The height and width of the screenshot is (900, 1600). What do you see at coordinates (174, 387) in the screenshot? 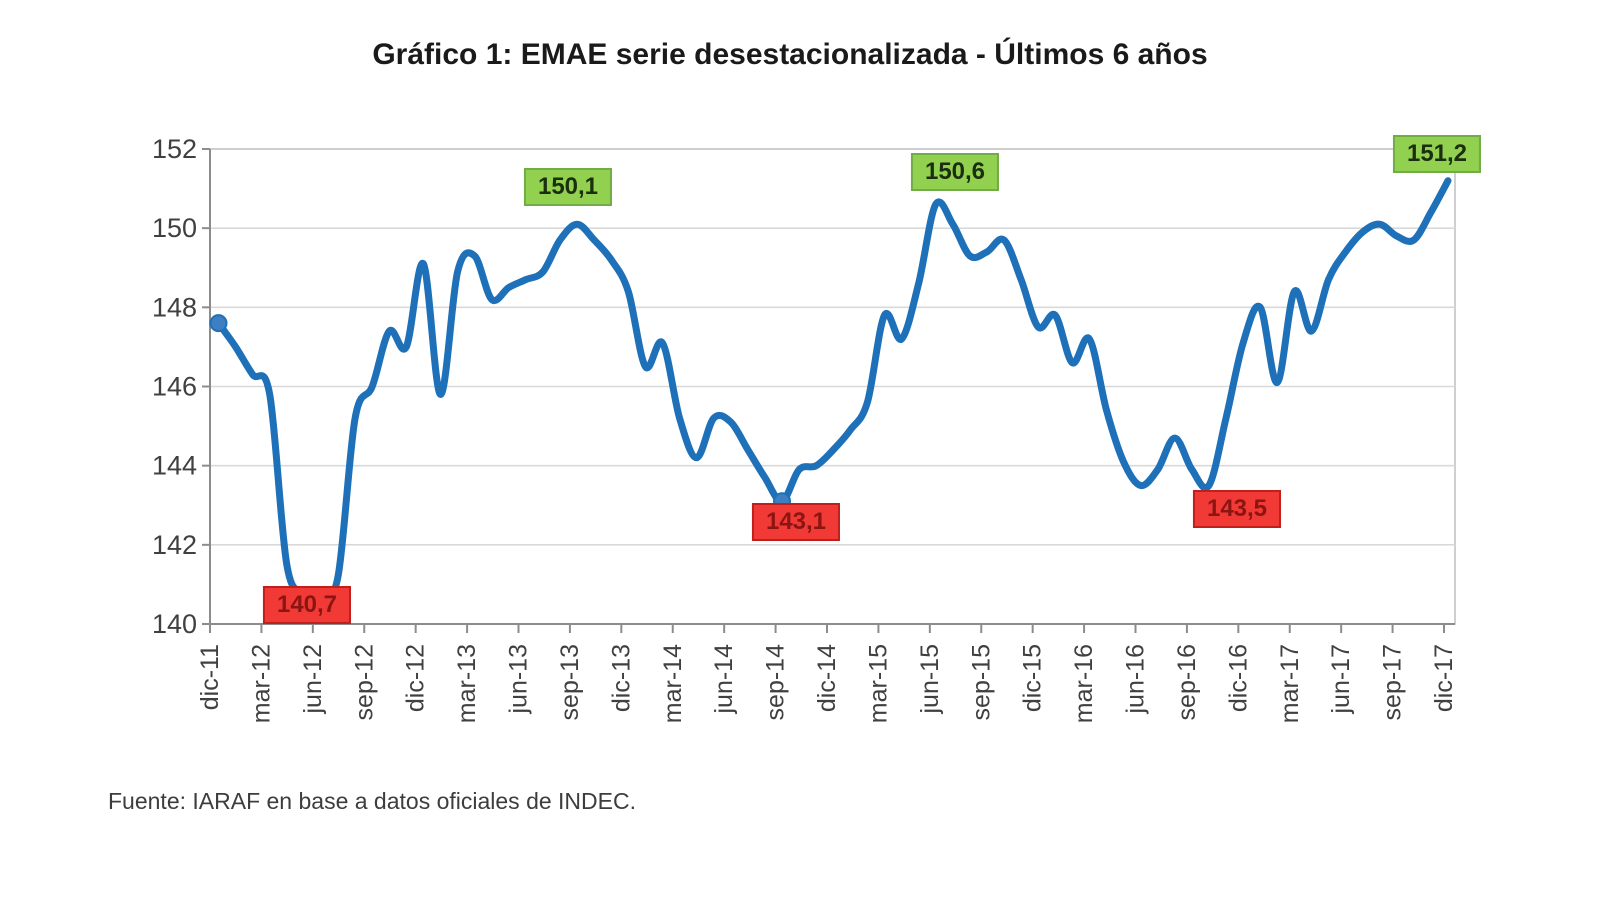
I see `y-axis-tick-label: 146` at bounding box center [174, 387].